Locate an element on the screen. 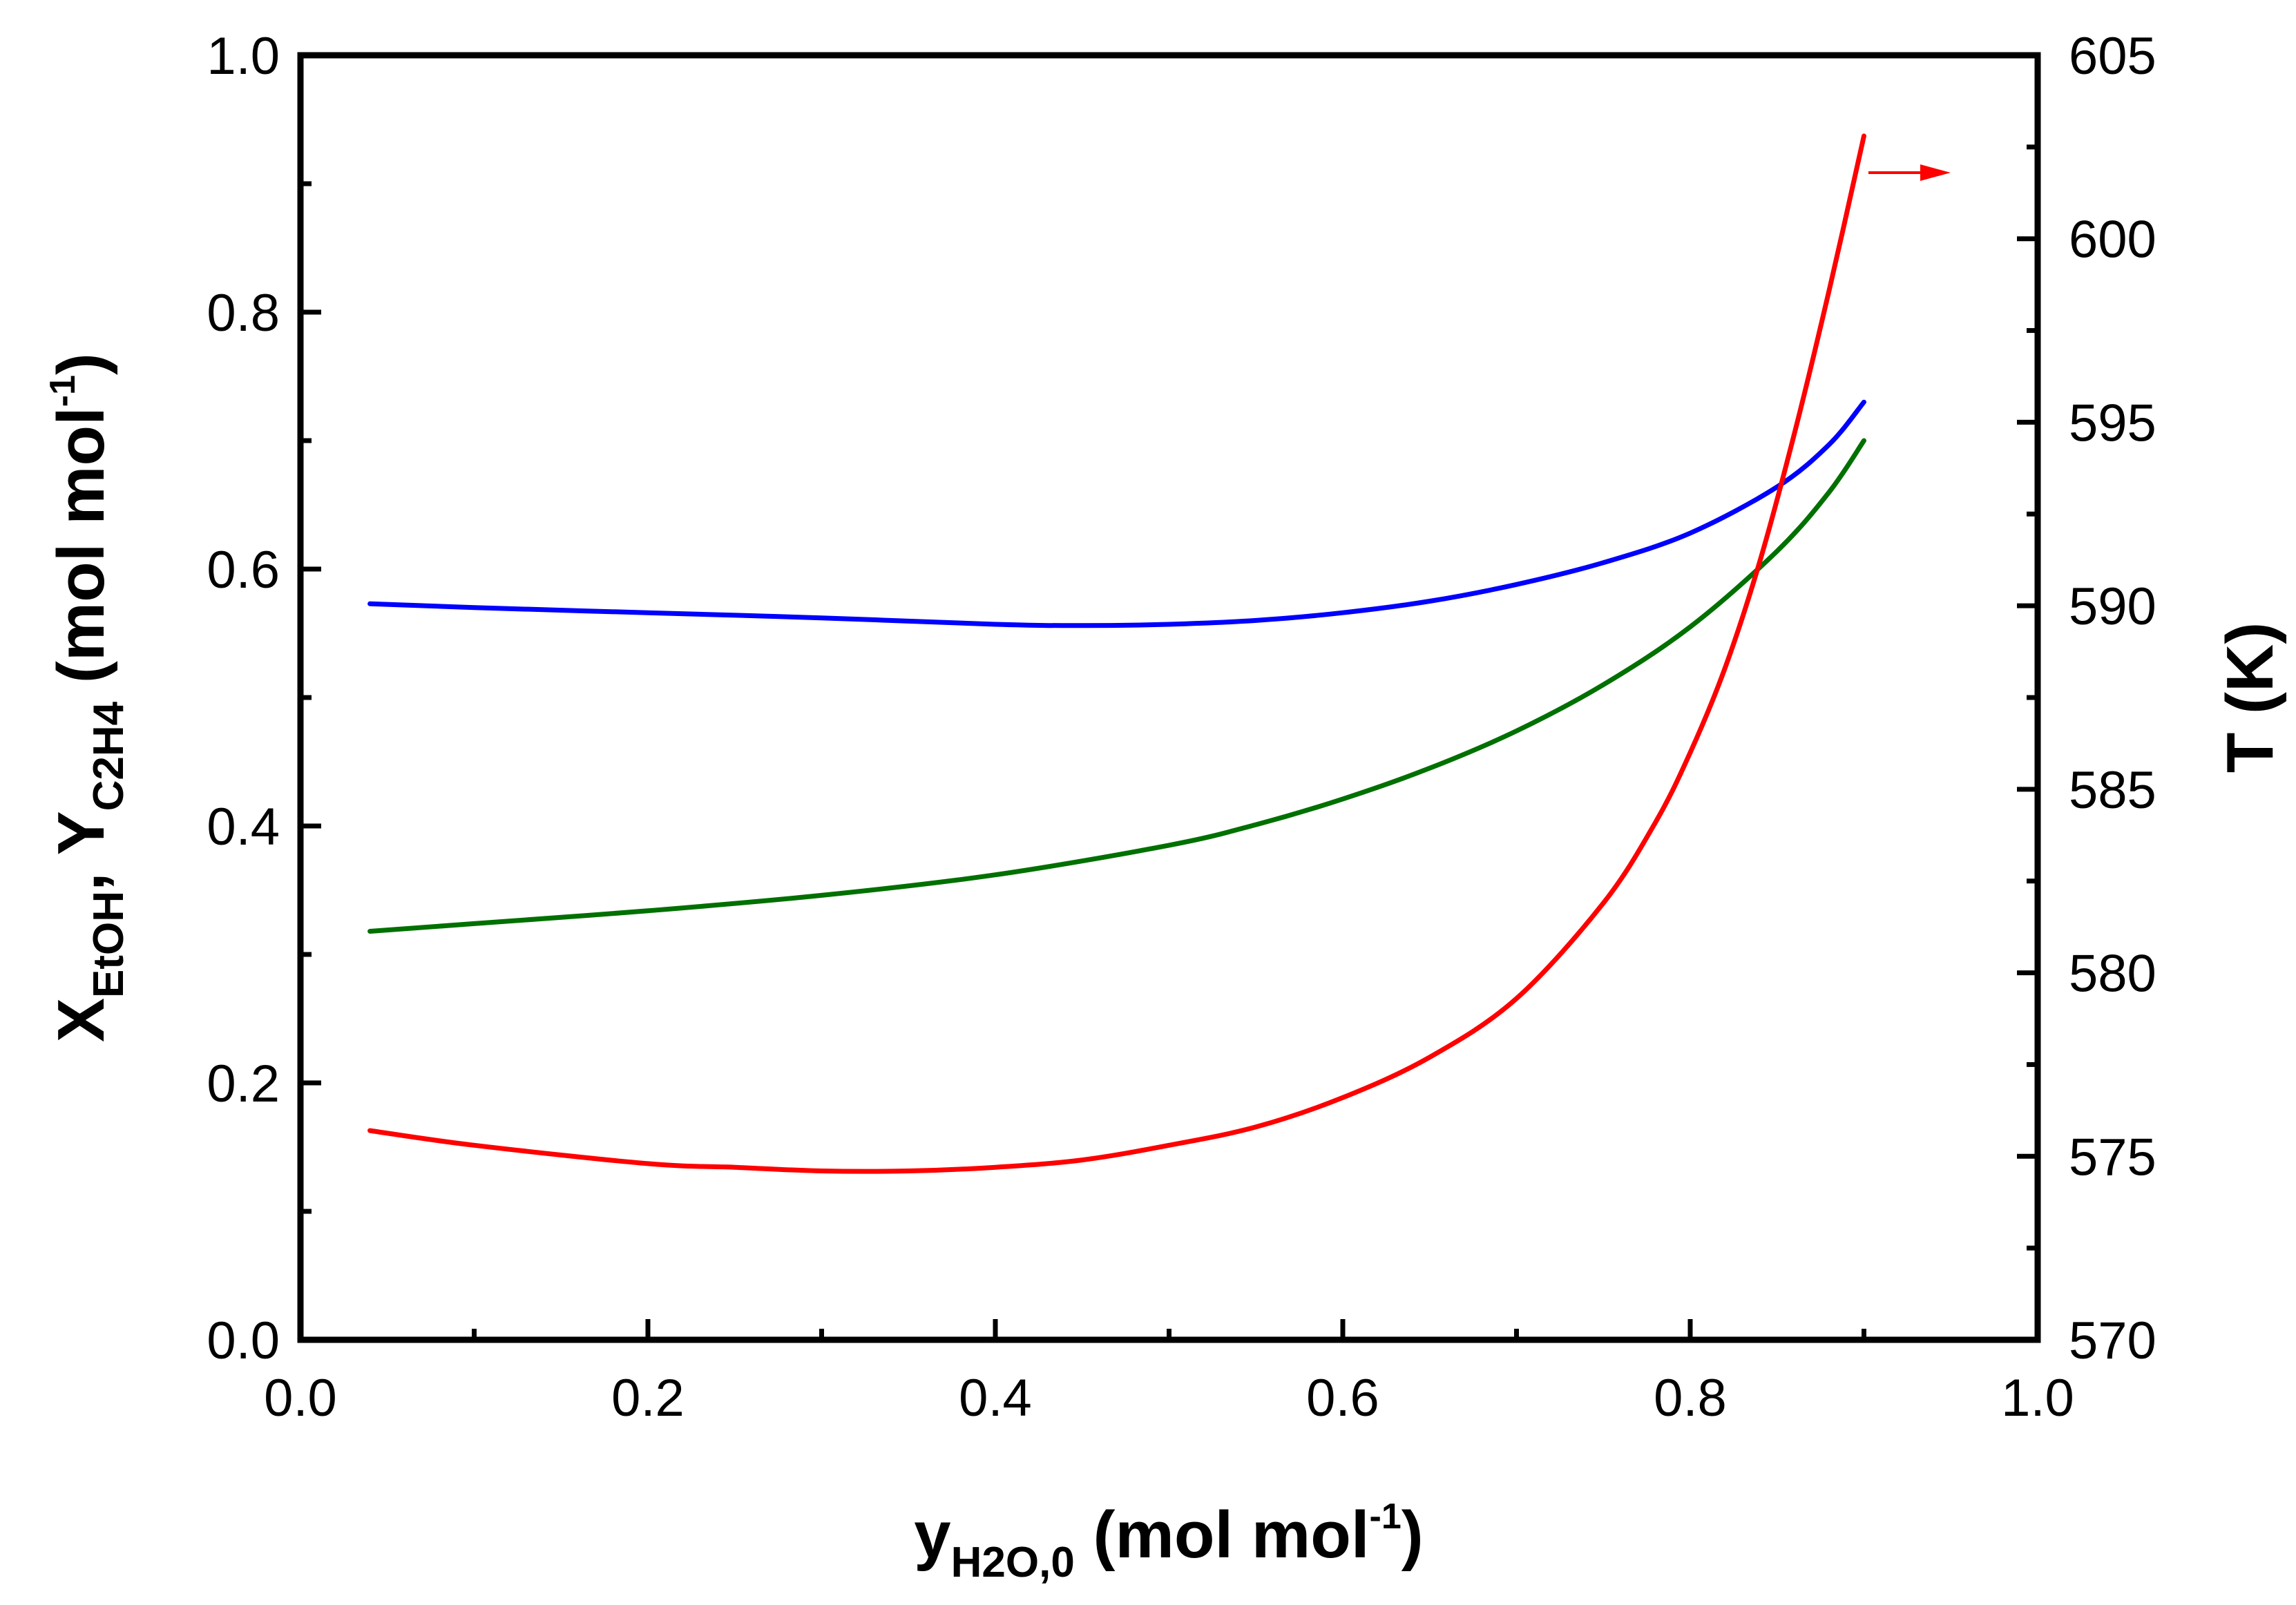 The width and height of the screenshot is (2296, 1605). y-right-tick-label: 585 is located at coordinates (2112, 790).